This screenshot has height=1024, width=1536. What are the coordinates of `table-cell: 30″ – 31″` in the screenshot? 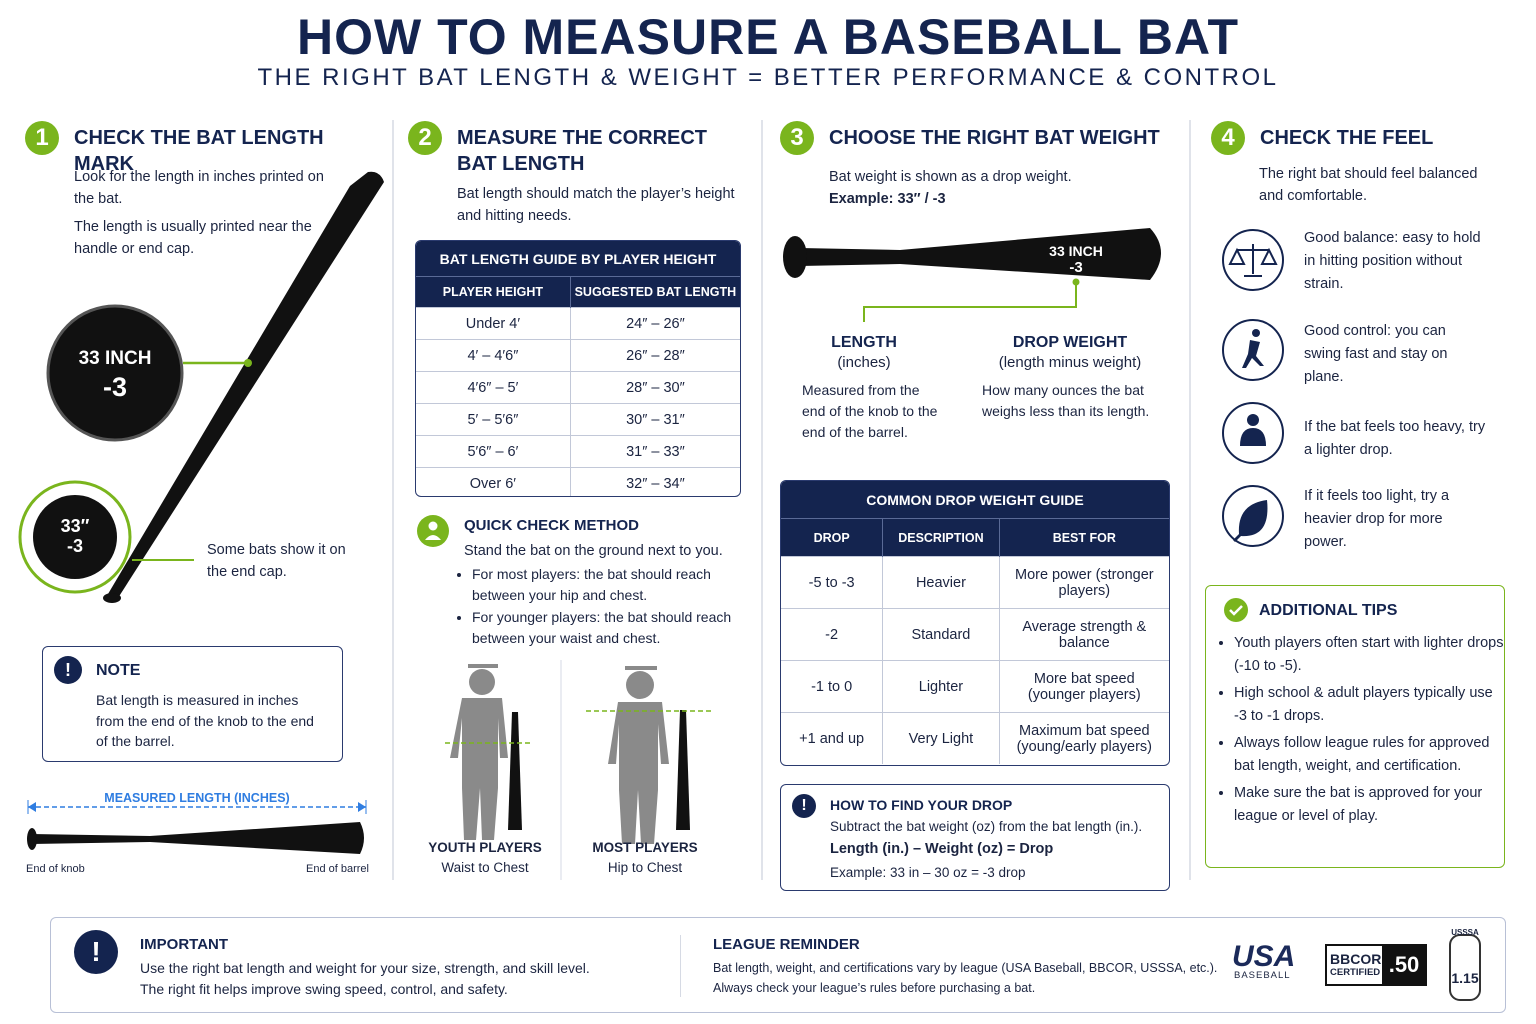 It's located at (654, 419).